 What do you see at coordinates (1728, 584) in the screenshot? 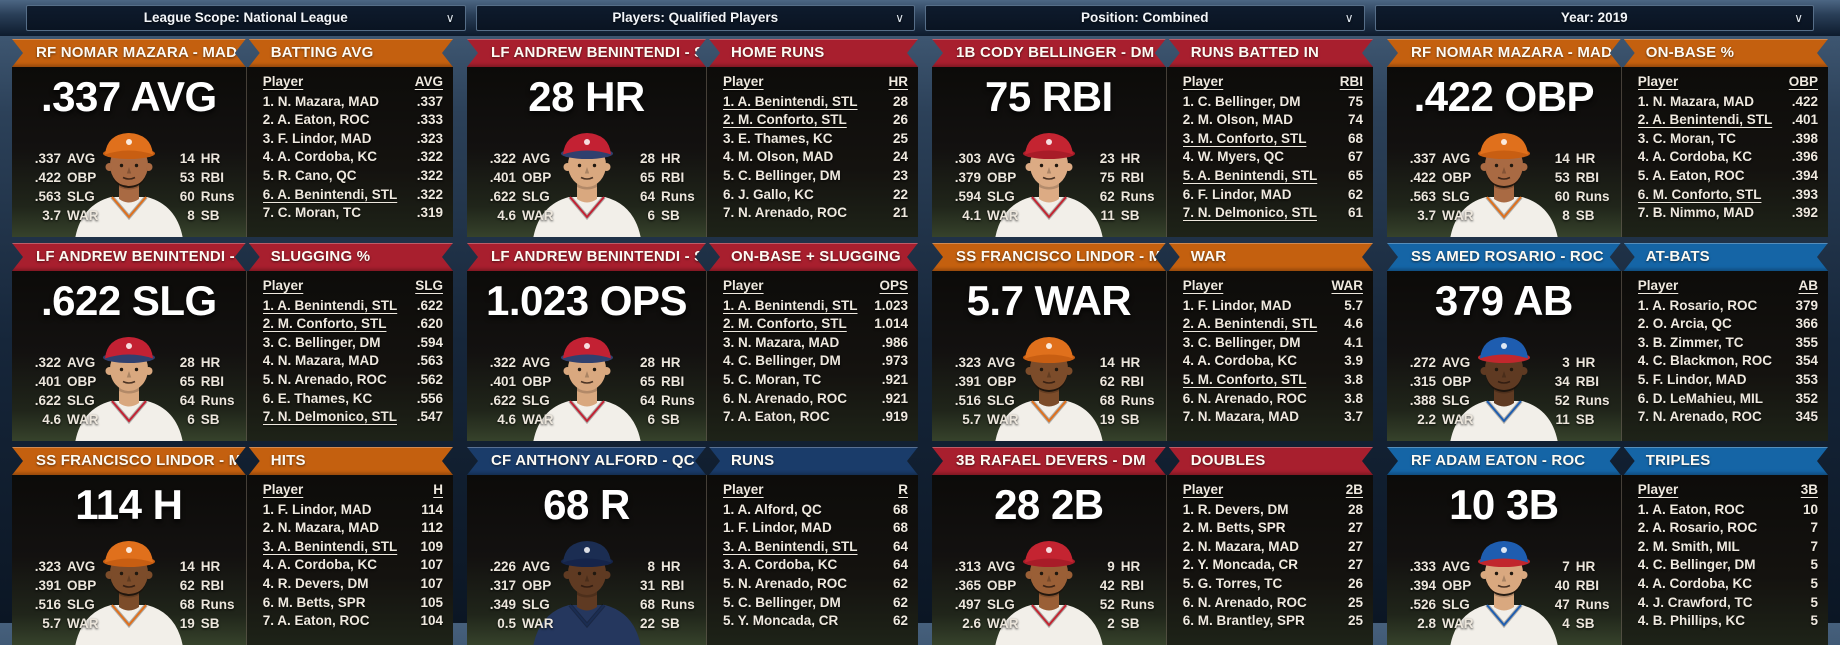
I see `leaderboard-row: 4. A. Cordoba, KC 5` at bounding box center [1728, 584].